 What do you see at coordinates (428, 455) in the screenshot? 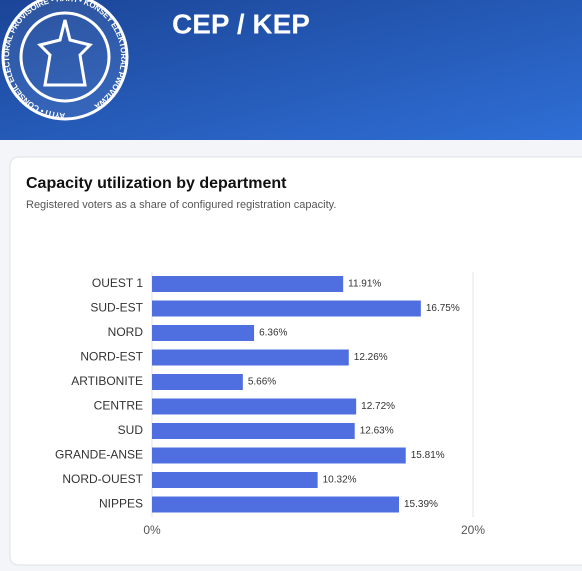
I see `value-label: 15.81%` at bounding box center [428, 455].